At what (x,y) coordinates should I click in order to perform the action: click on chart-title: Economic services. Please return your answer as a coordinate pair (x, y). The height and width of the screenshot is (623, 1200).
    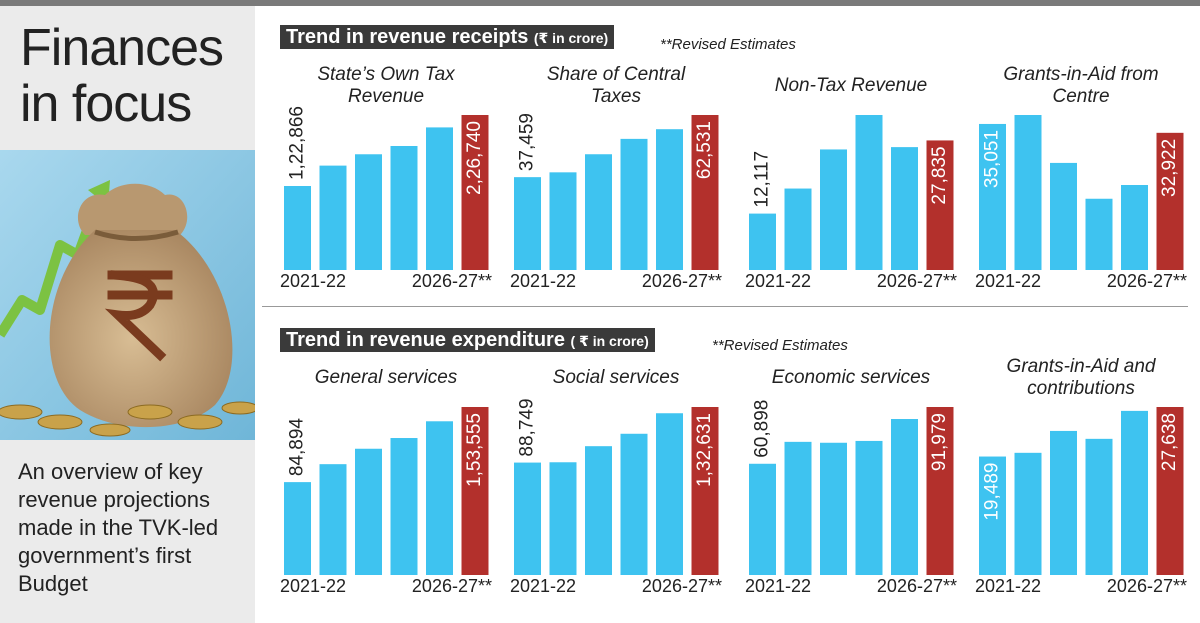
    Looking at the image, I should click on (851, 377).